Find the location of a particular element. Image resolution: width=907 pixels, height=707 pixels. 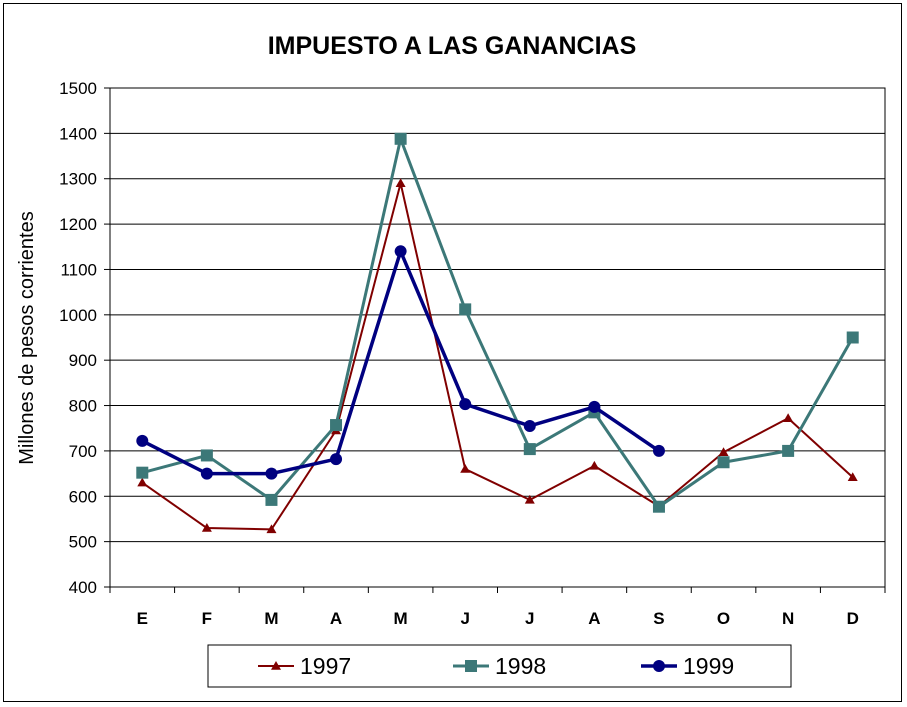

legend-label: 1999 is located at coordinates (708, 666).